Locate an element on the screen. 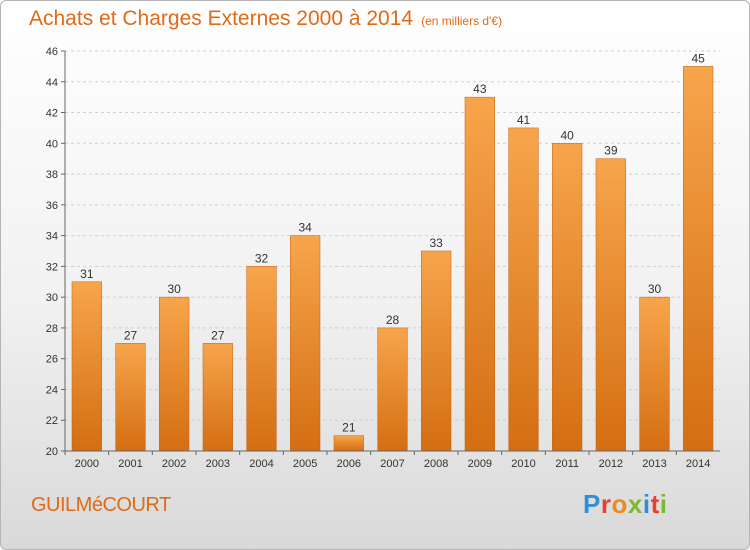 The width and height of the screenshot is (750, 550). data-label-2002: 30 is located at coordinates (174, 289).